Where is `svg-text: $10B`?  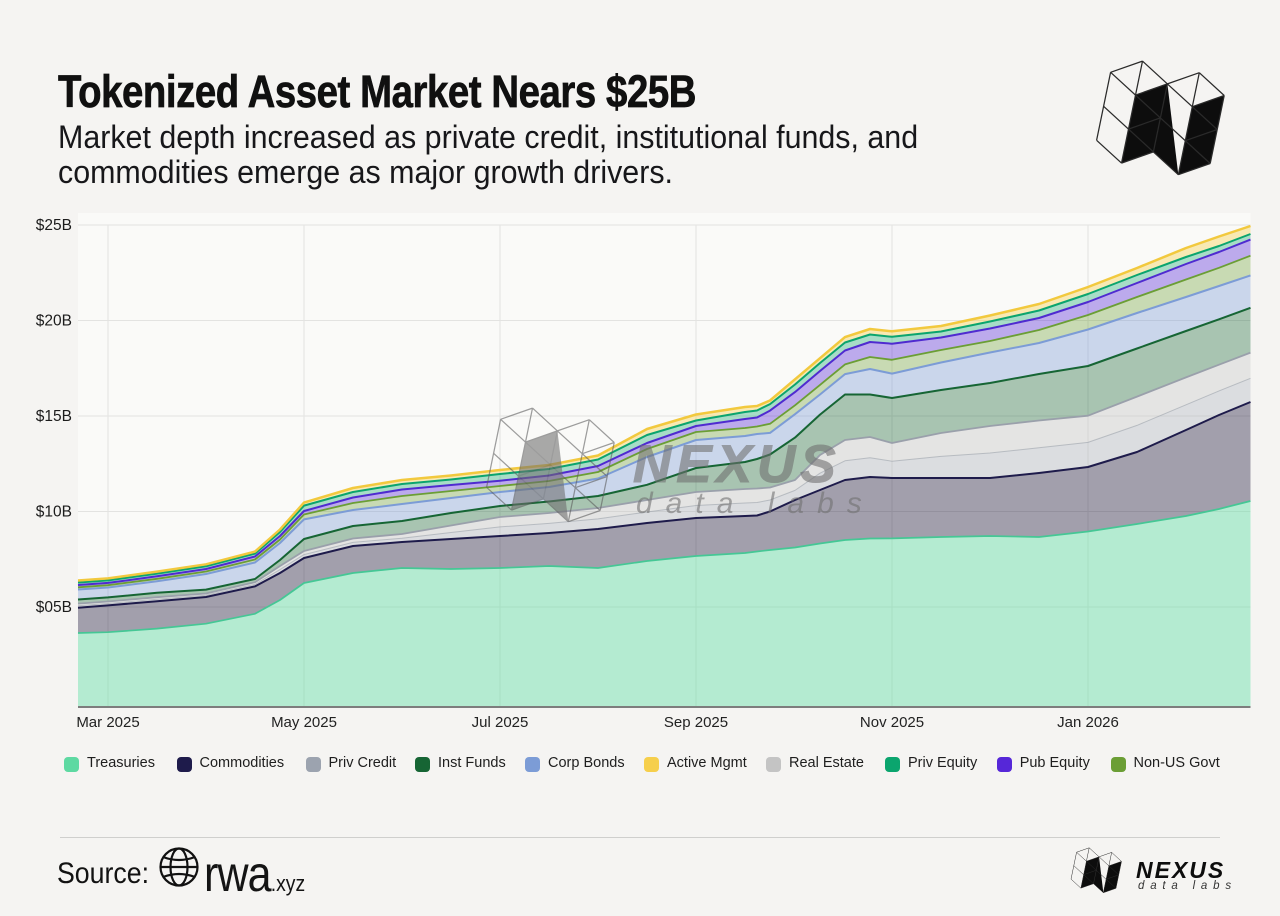 svg-text: $10B is located at coordinates (54, 512).